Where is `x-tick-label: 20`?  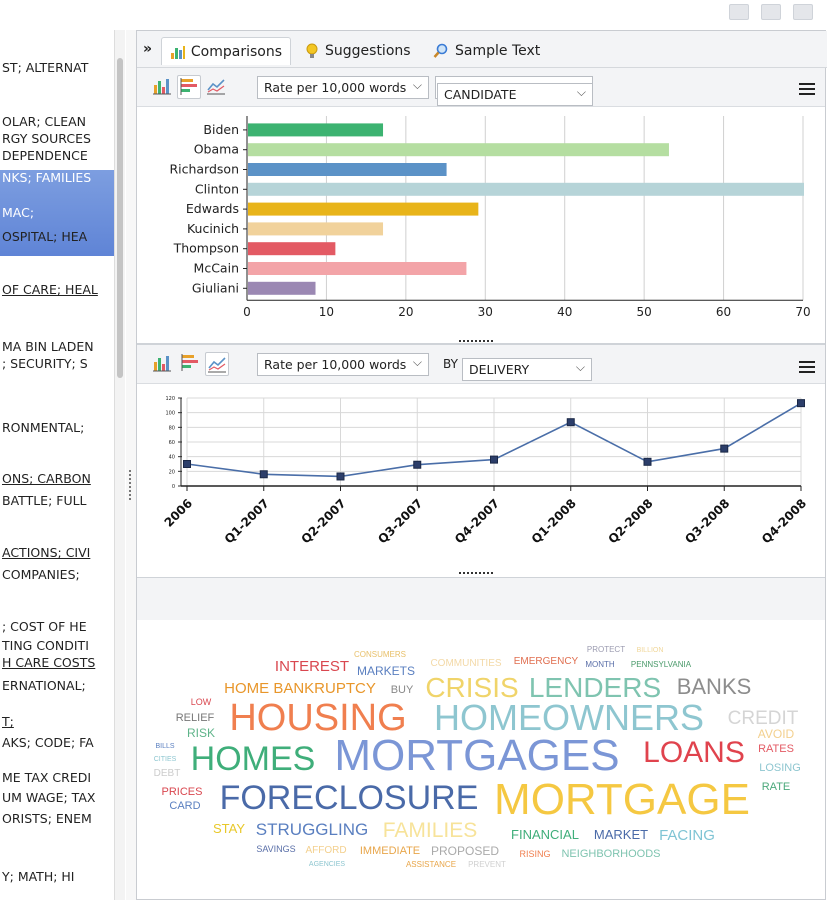 x-tick-label: 20 is located at coordinates (405, 312).